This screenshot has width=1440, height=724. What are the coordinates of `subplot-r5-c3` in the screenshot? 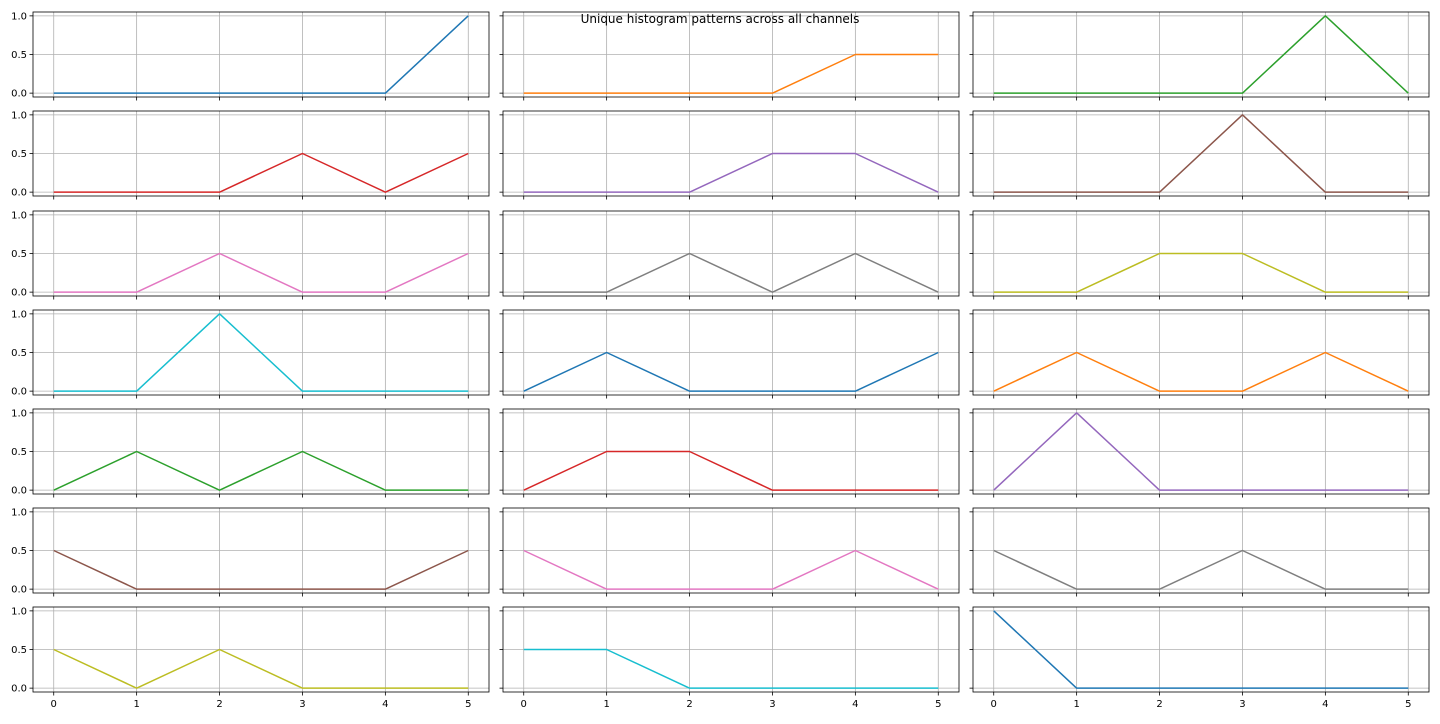 It's located at (1199, 453).